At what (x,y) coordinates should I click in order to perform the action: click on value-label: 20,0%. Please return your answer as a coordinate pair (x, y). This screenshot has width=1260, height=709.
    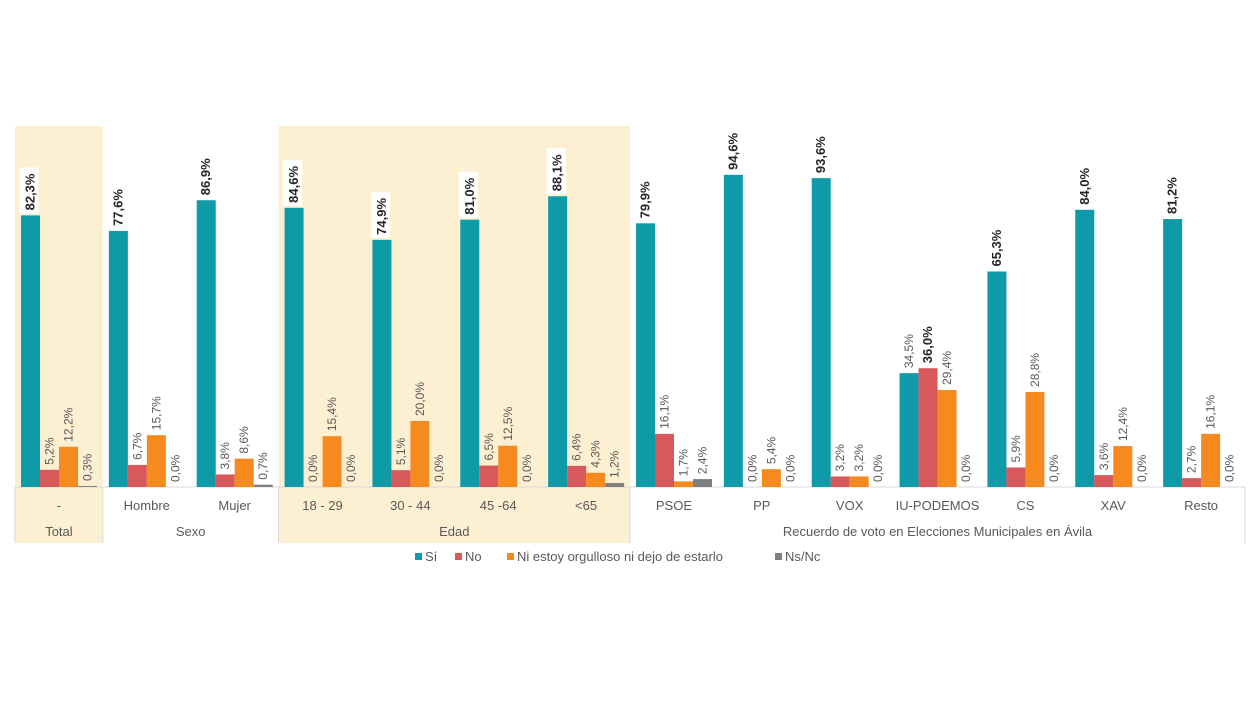
    Looking at the image, I should click on (420, 399).